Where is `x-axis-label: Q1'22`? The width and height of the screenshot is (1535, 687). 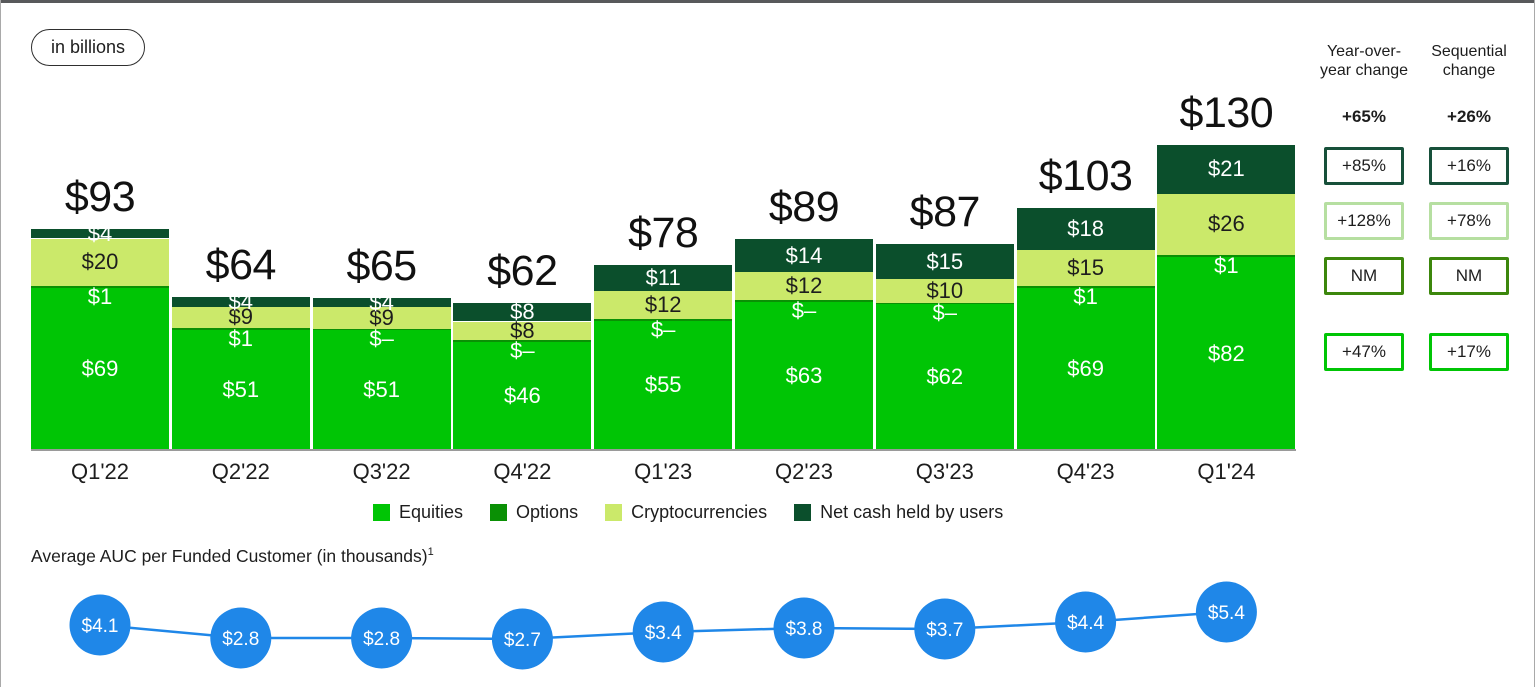
x-axis-label: Q1'22 is located at coordinates (100, 471).